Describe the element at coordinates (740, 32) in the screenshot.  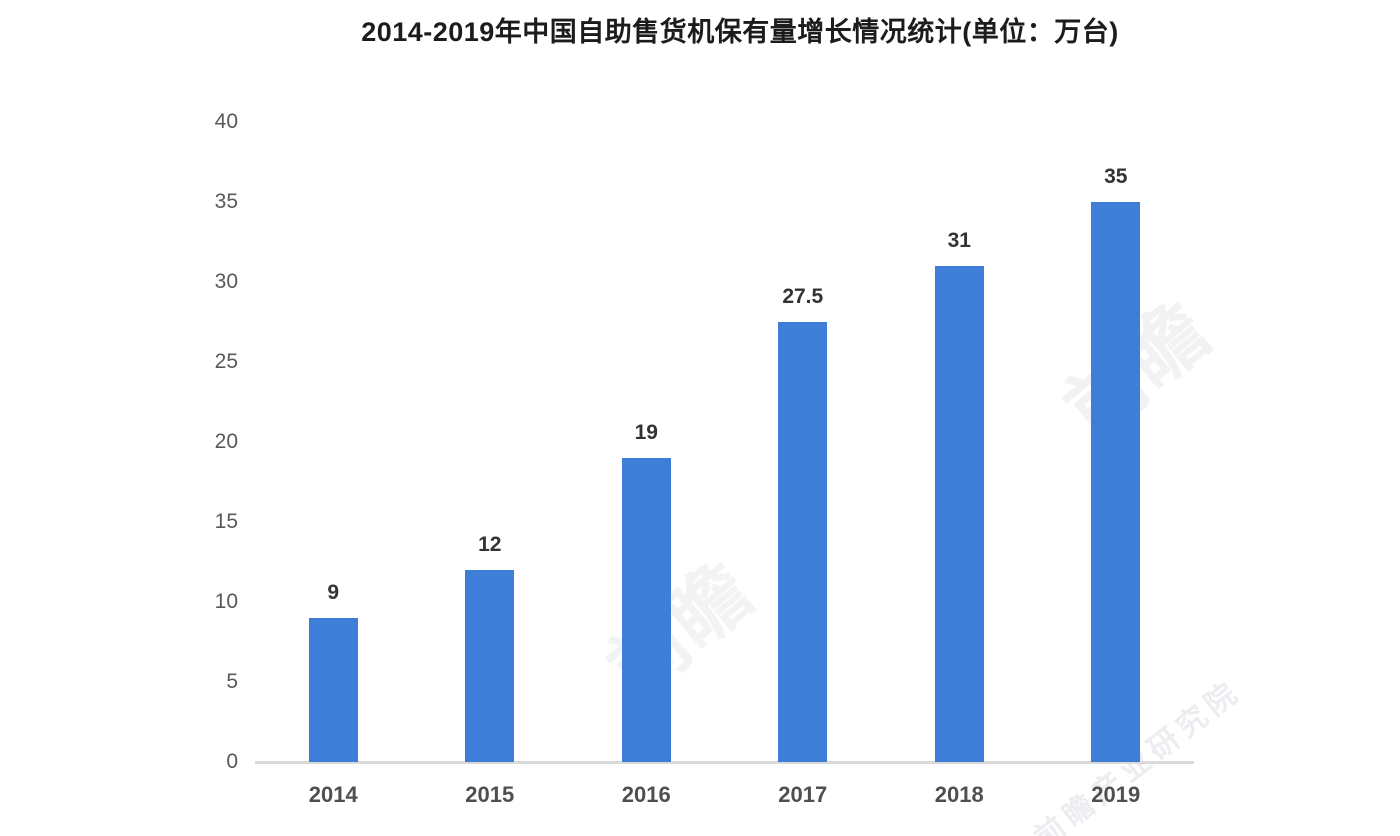
I see `chart-title: 2014-2019年中国自助售货机保有量增长情况统计(单位：万台)` at that location.